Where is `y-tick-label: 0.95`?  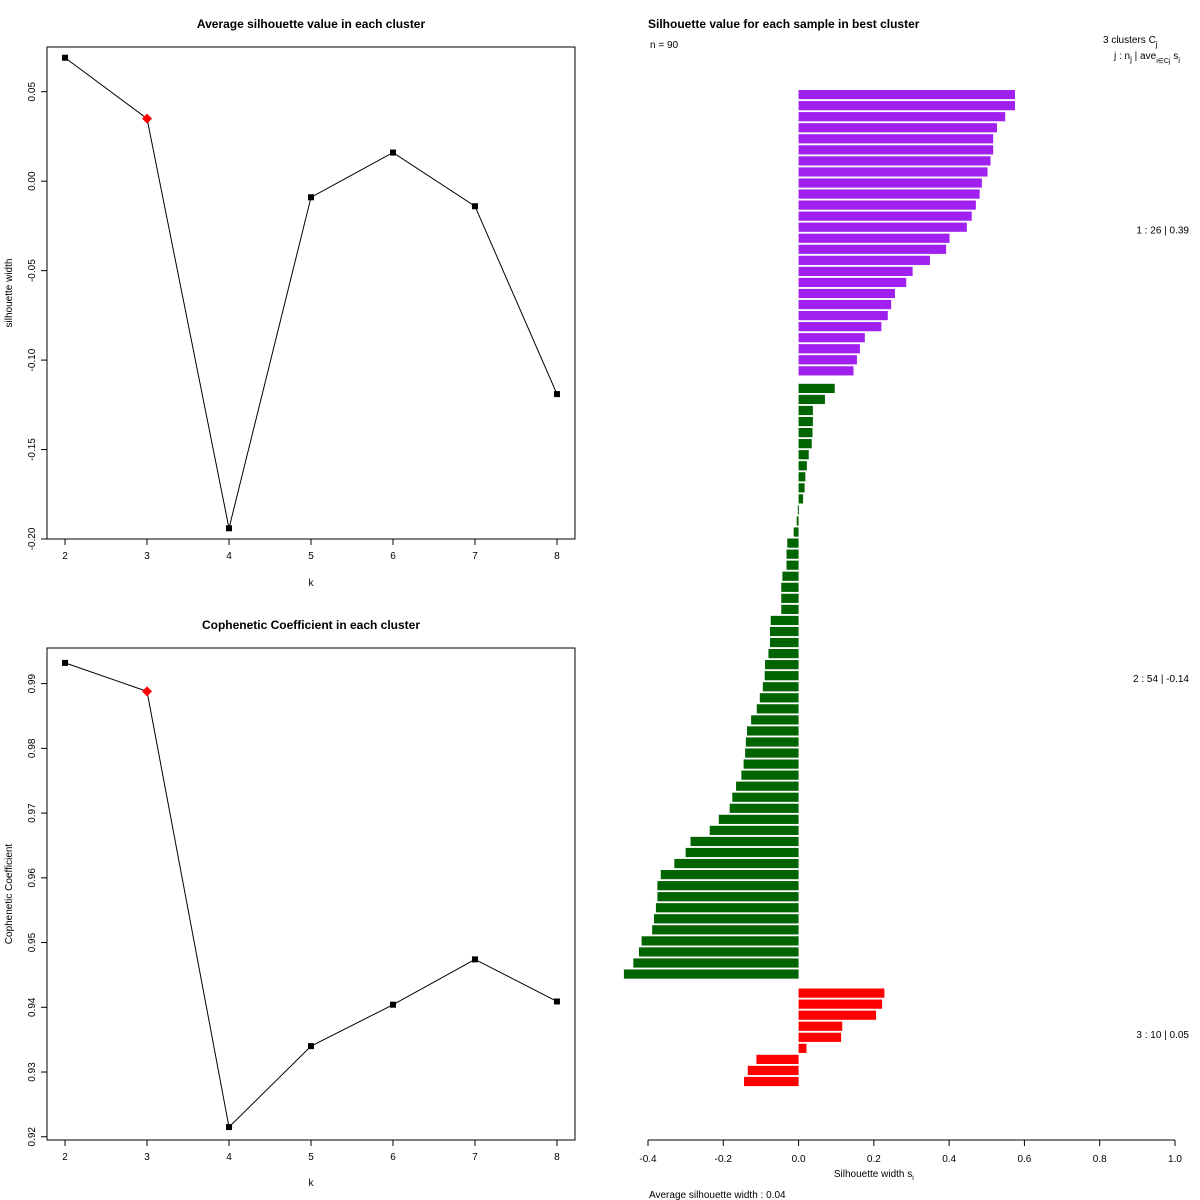
y-tick-label: 0.95 is located at coordinates (32, 942).